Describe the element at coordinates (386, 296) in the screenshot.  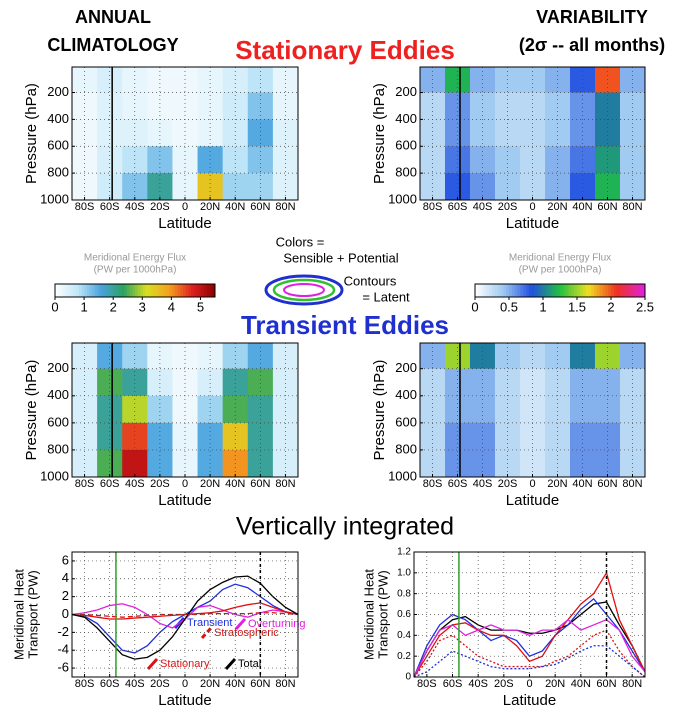
I see `key-text: = Latent` at that location.